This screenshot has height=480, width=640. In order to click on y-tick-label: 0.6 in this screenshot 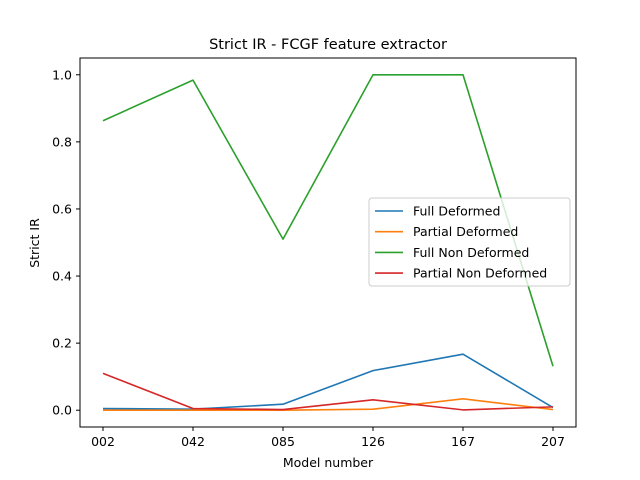, I will do `click(62, 208)`.